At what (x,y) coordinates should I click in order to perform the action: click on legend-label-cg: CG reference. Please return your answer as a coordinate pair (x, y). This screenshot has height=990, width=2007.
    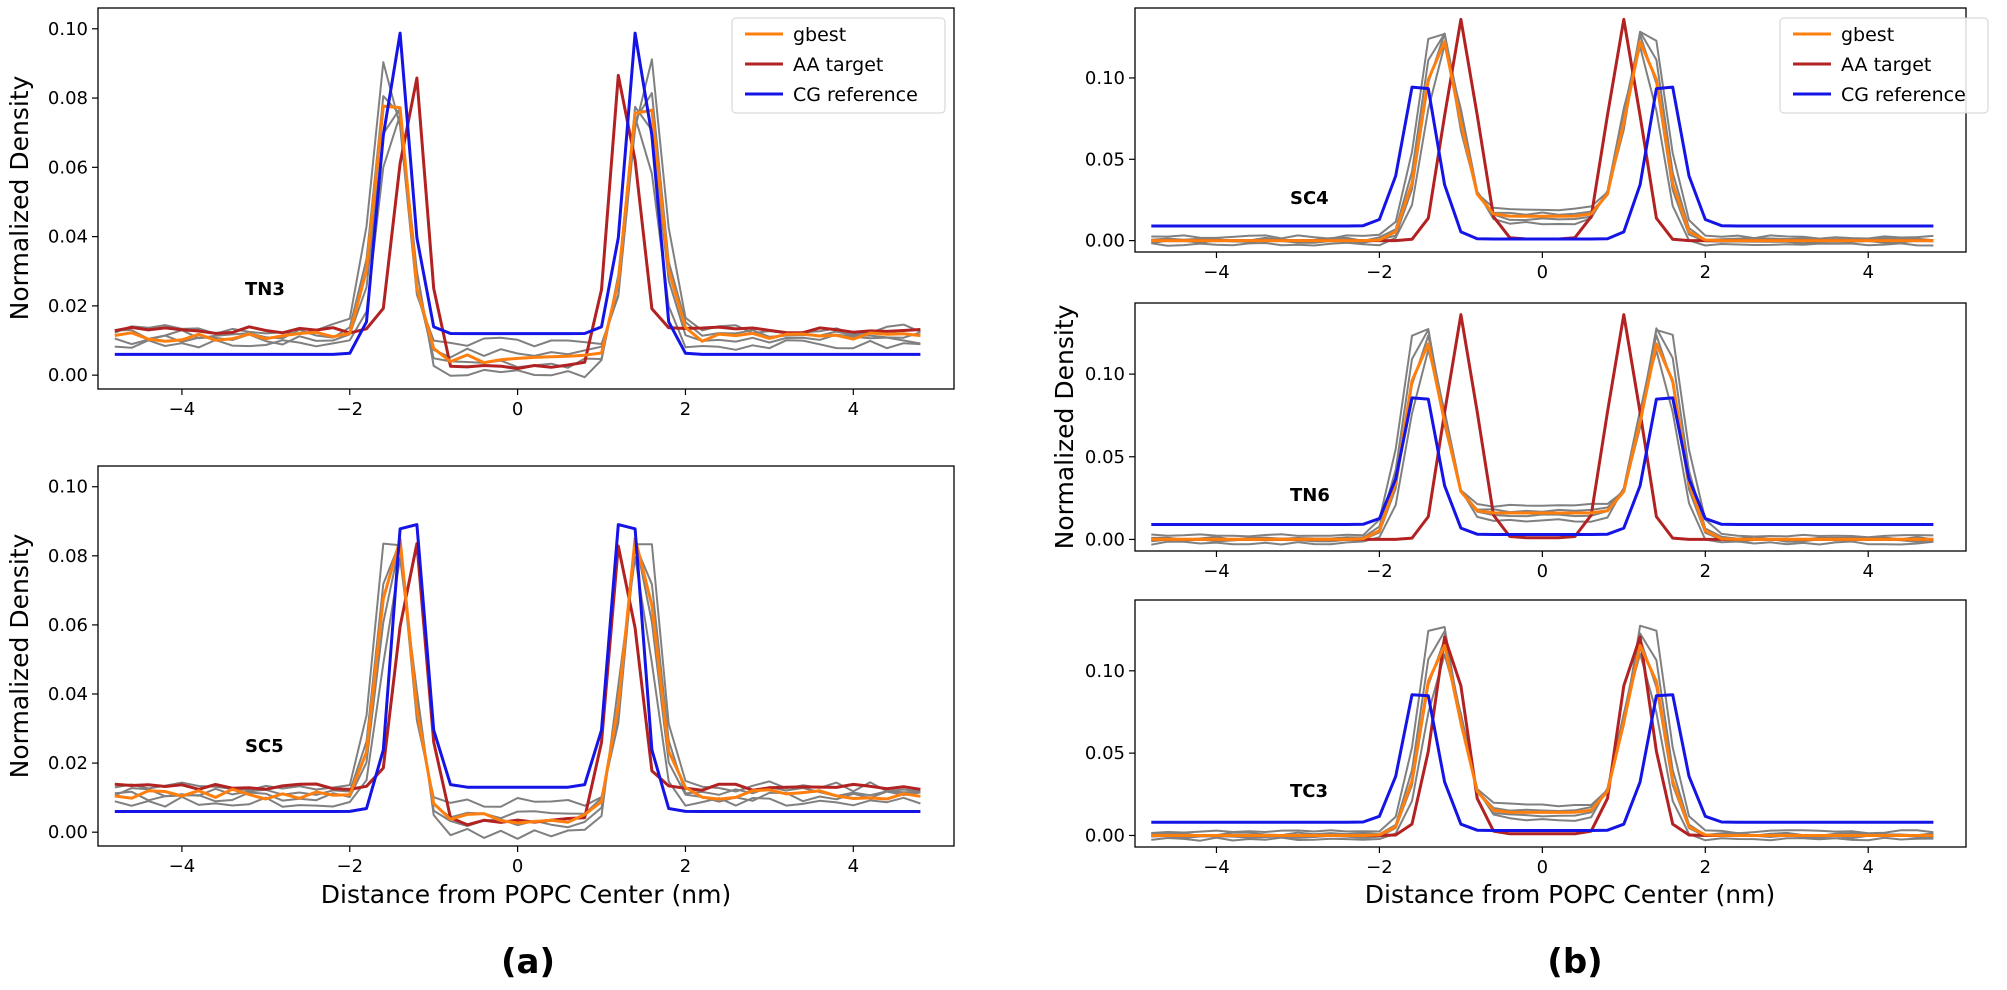
    Looking at the image, I should click on (855, 95).